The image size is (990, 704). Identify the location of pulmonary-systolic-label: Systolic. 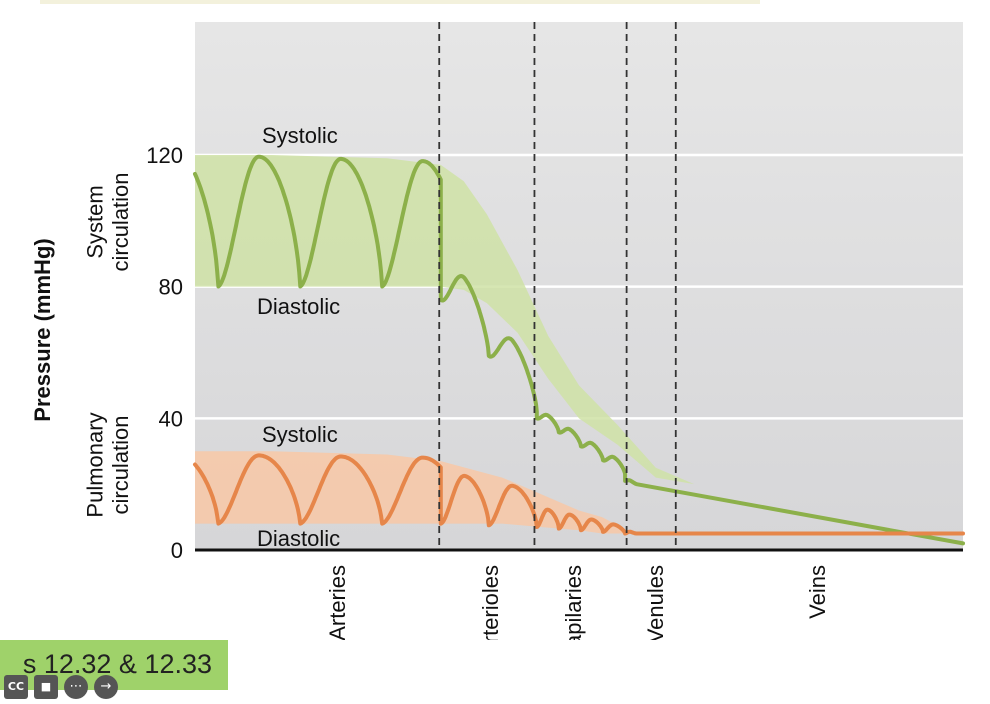
(300, 434).